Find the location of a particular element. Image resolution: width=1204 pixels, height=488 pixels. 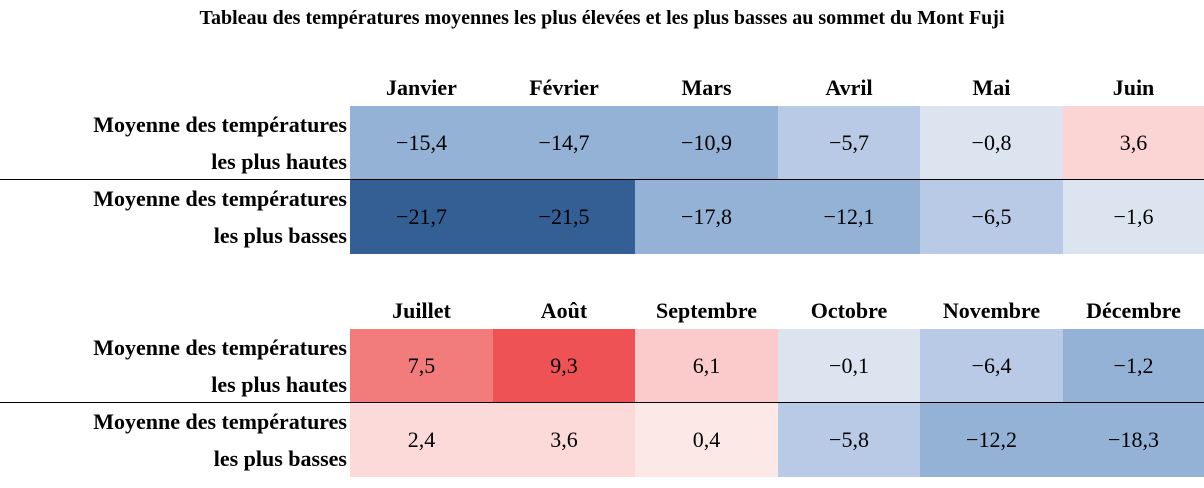

month-header: Août is located at coordinates (564, 310).